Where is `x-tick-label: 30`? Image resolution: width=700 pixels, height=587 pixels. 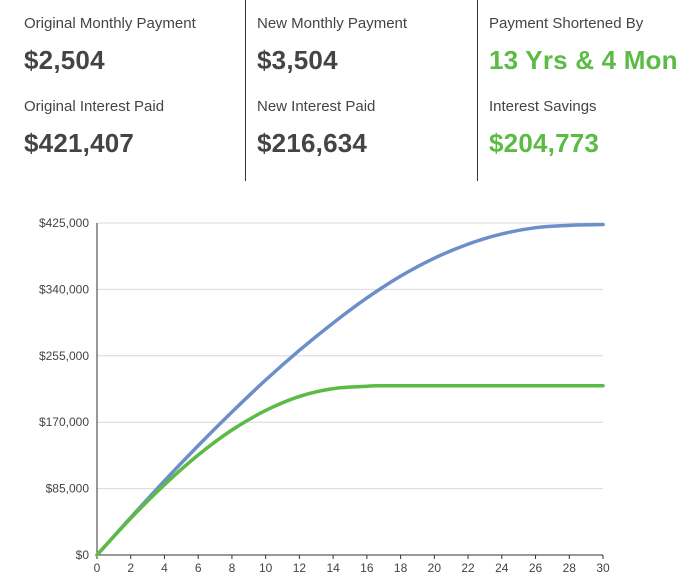
x-tick-label: 30 is located at coordinates (603, 568).